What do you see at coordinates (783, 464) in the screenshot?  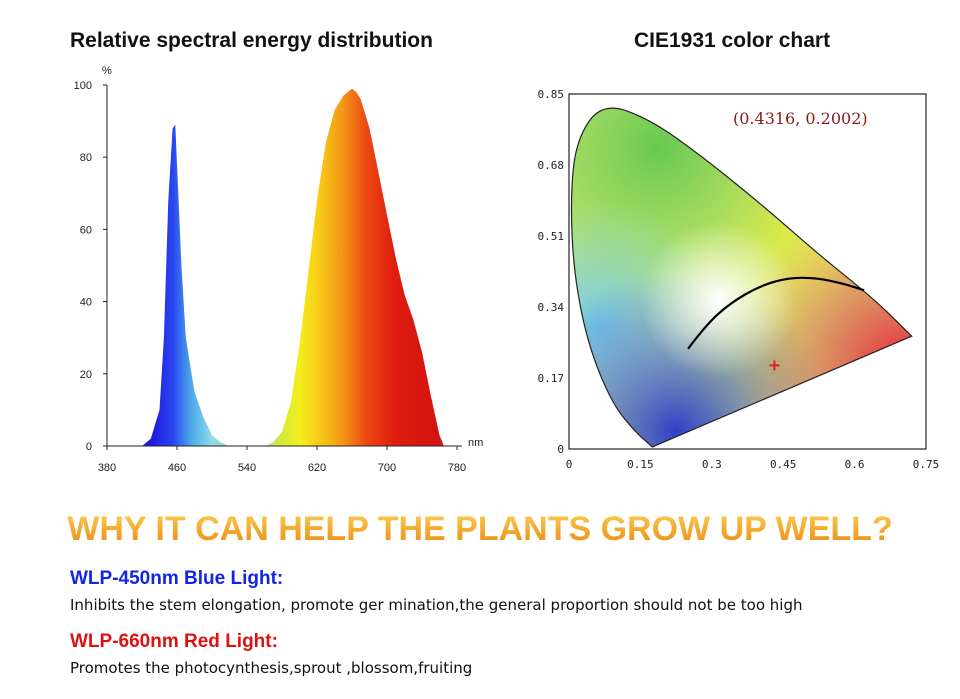 I see `cie-x-tick-label: 0.45` at bounding box center [783, 464].